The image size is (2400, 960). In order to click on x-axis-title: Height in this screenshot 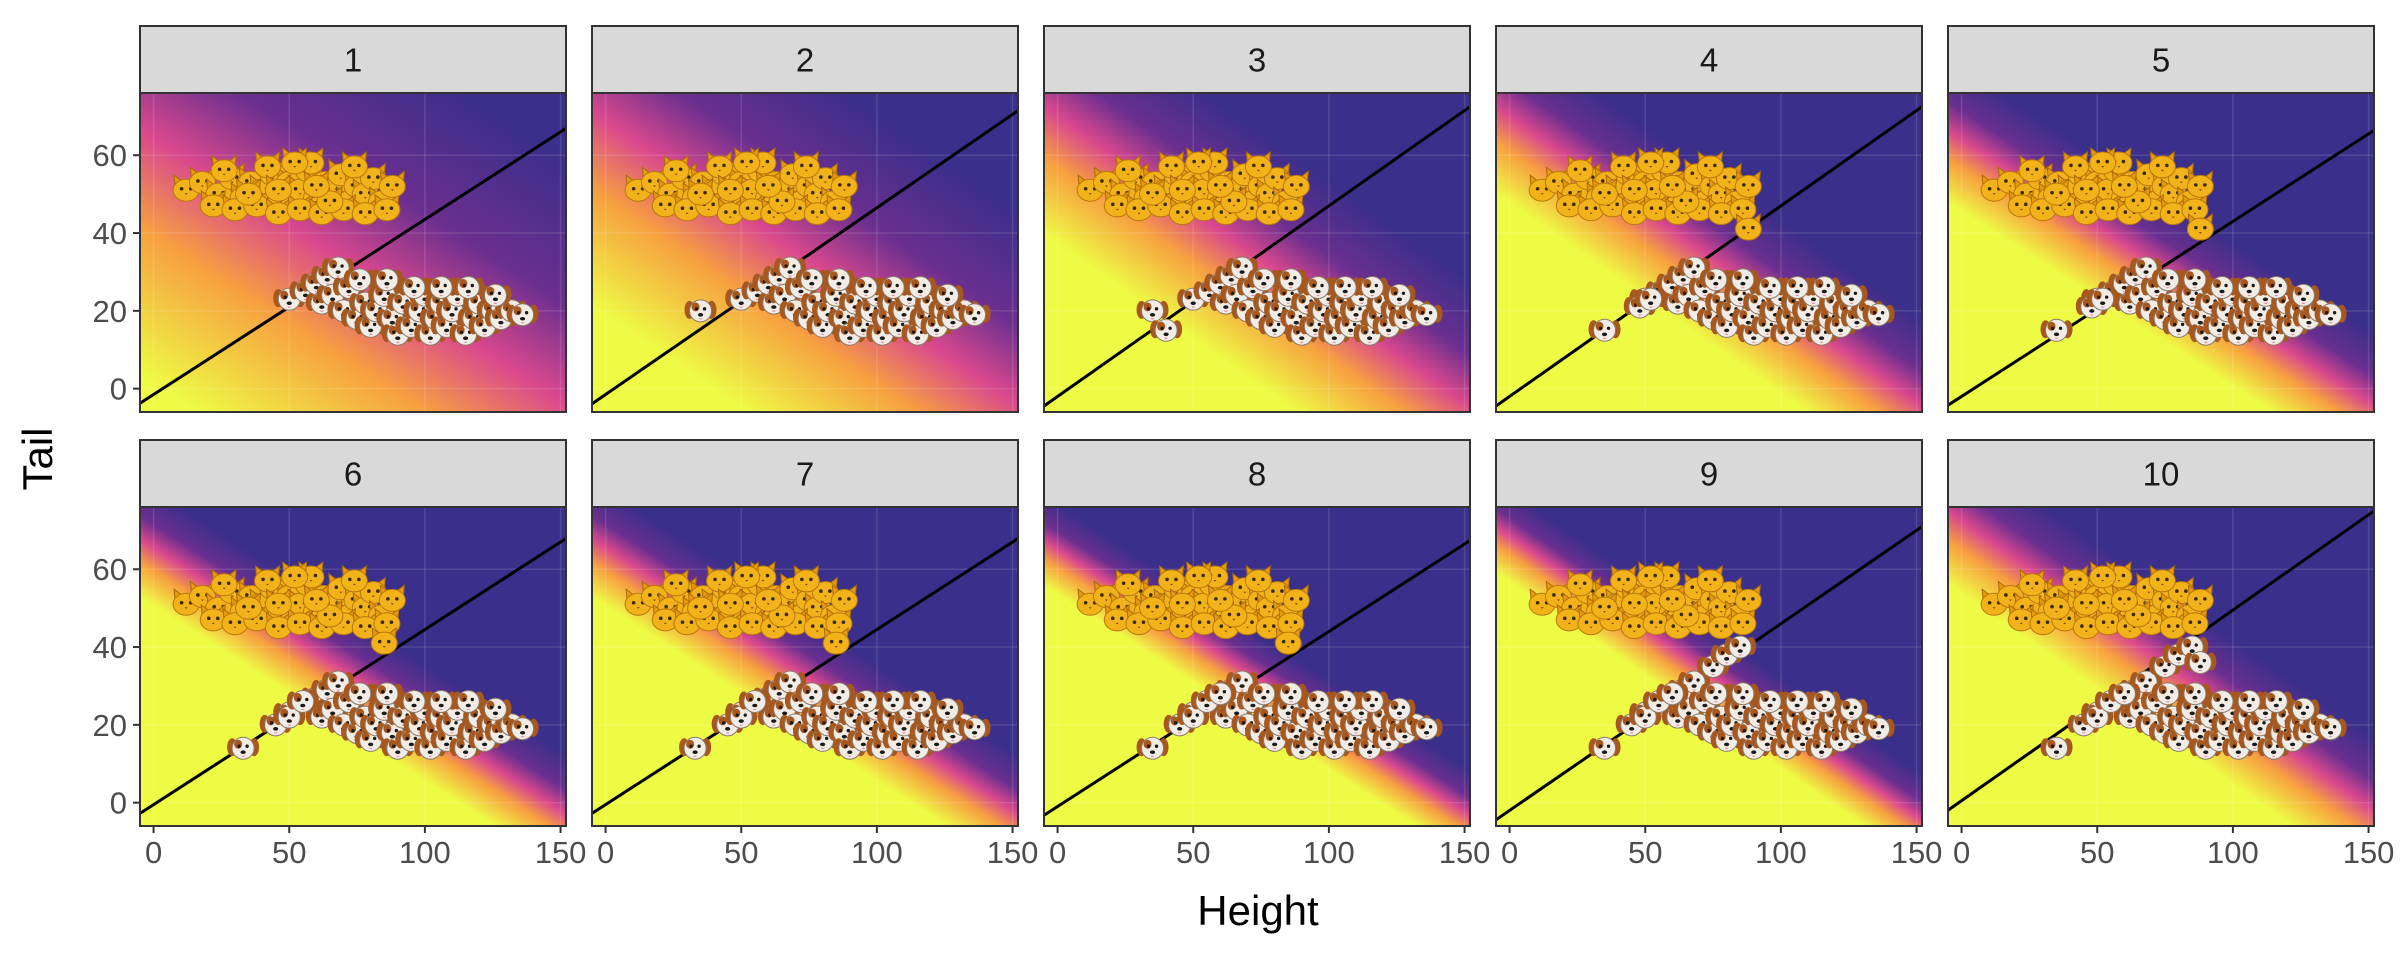, I will do `click(1258, 910)`.